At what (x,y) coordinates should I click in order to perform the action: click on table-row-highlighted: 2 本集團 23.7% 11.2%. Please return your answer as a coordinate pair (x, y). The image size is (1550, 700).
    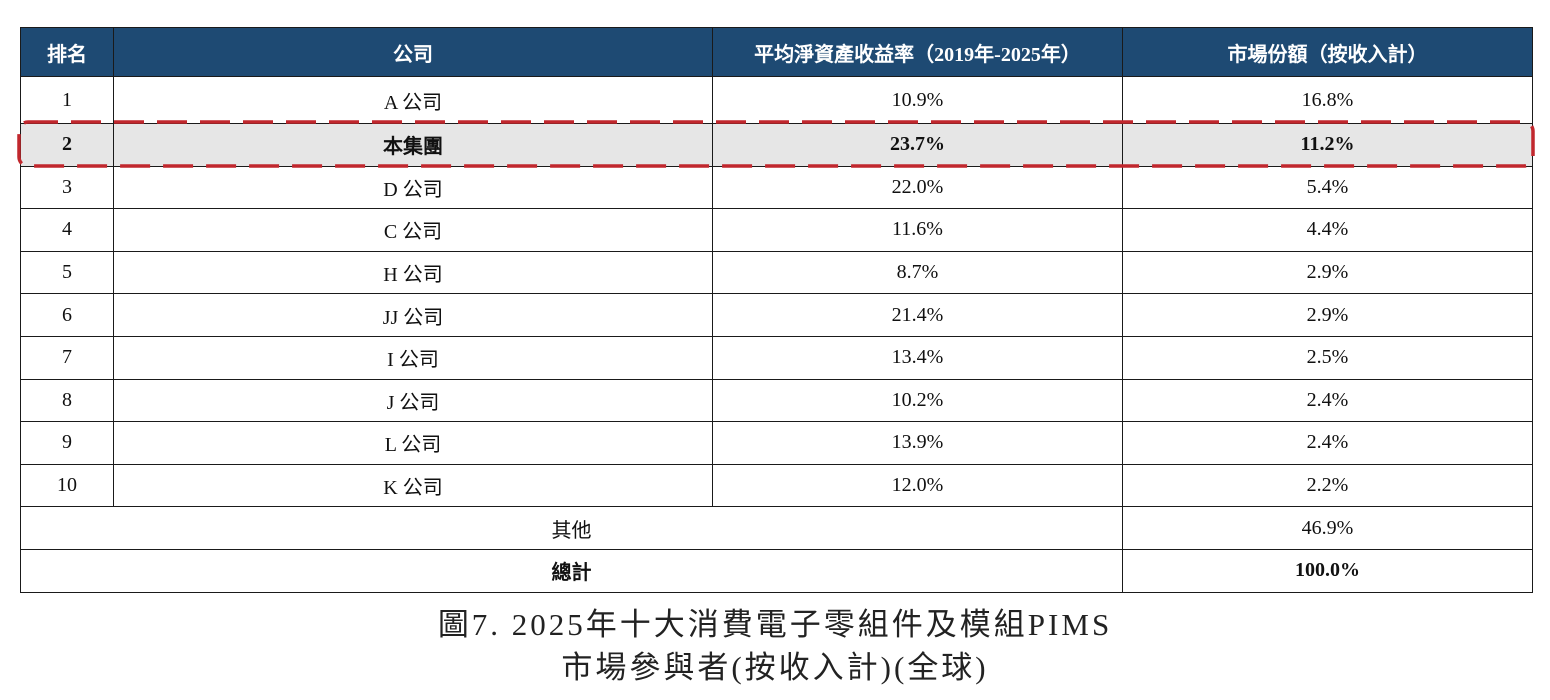
    Looking at the image, I should click on (776, 145).